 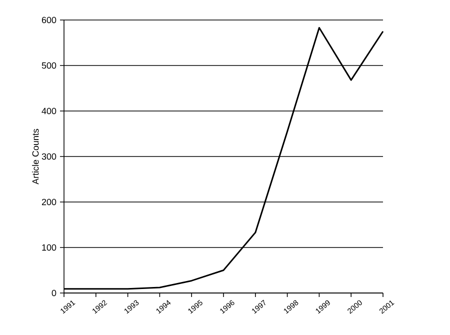 I want to click on y-tick-label: 600, so click(x=49, y=20).